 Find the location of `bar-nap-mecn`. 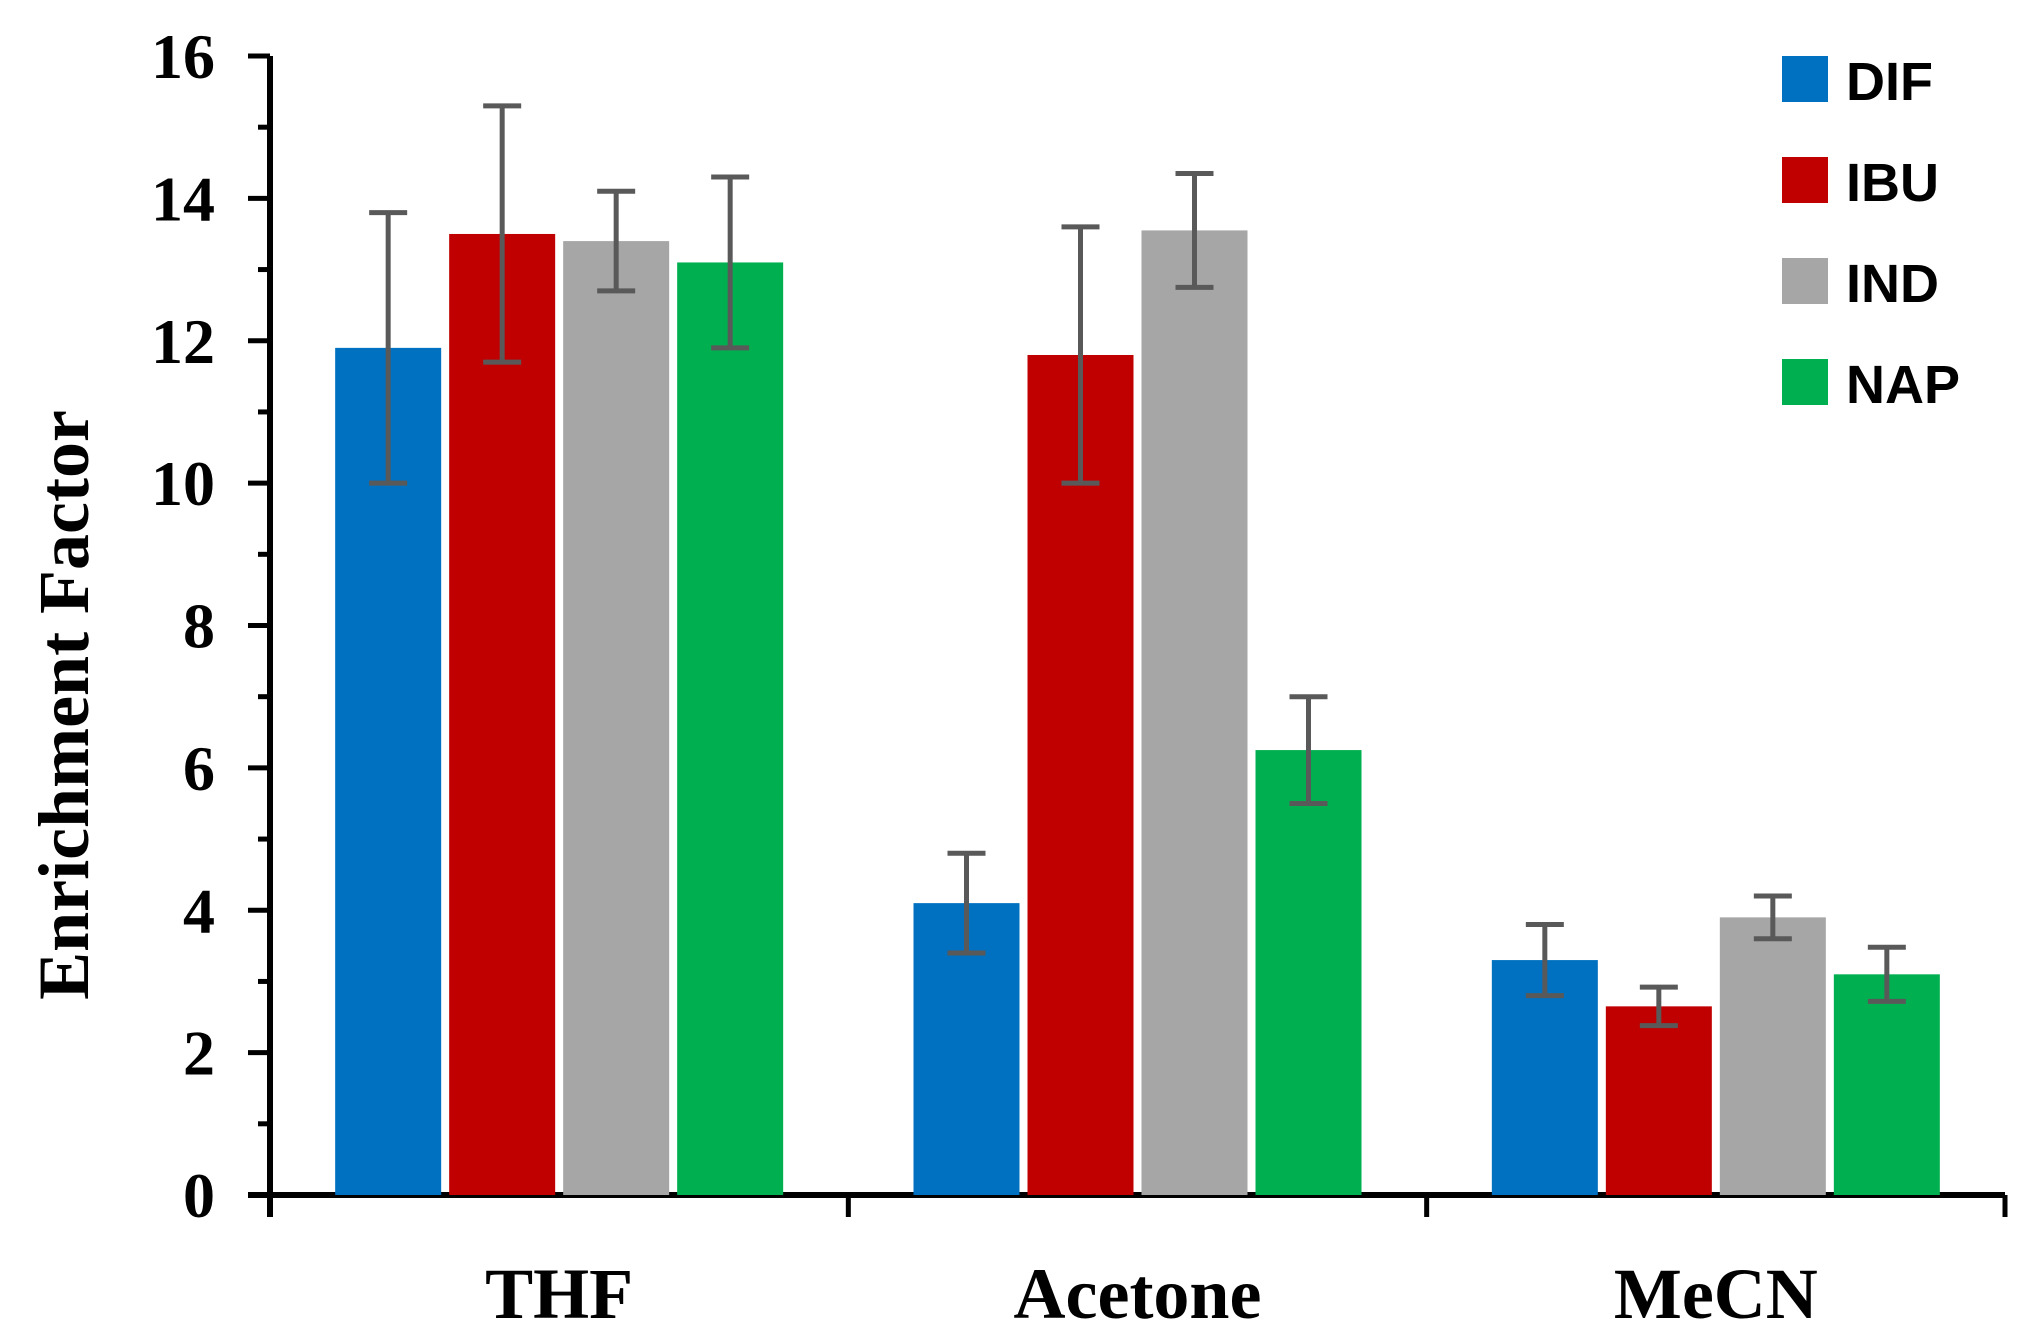

bar-nap-mecn is located at coordinates (1886, 1084).